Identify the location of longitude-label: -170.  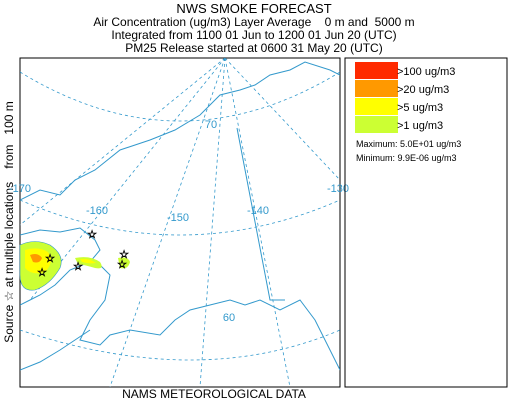
(20, 189).